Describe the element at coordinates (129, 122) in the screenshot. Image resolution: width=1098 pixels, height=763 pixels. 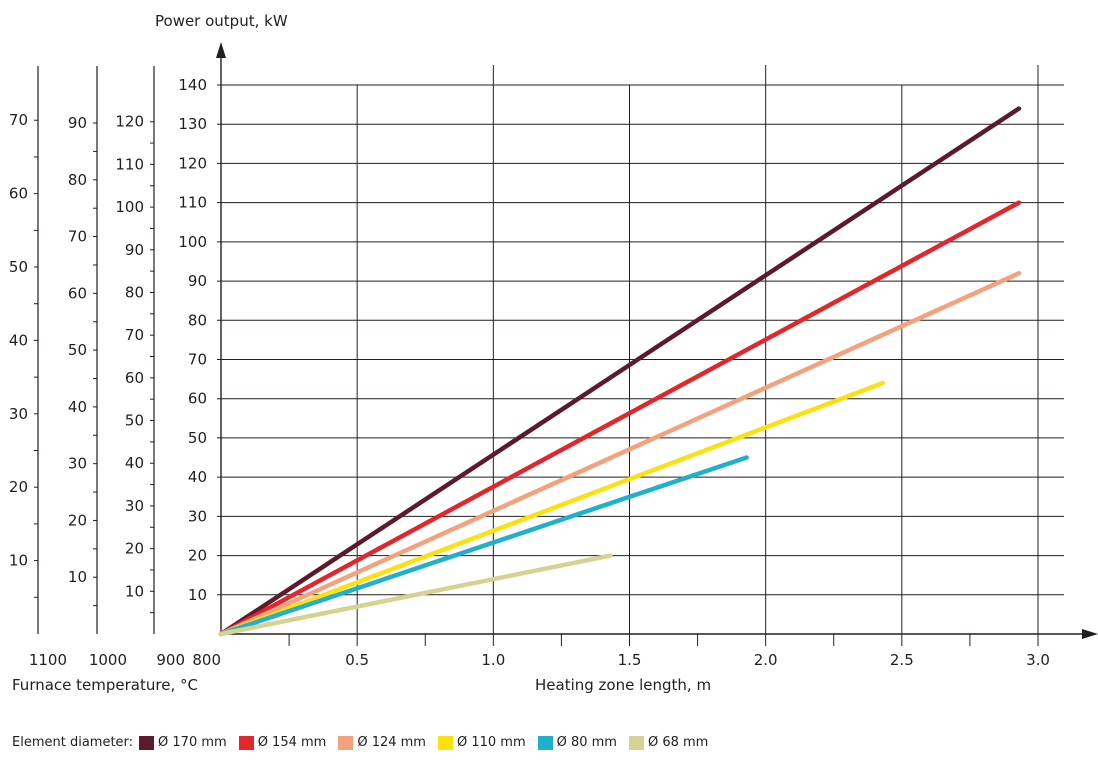
I see `secondary-y-tick-label: 120` at that location.